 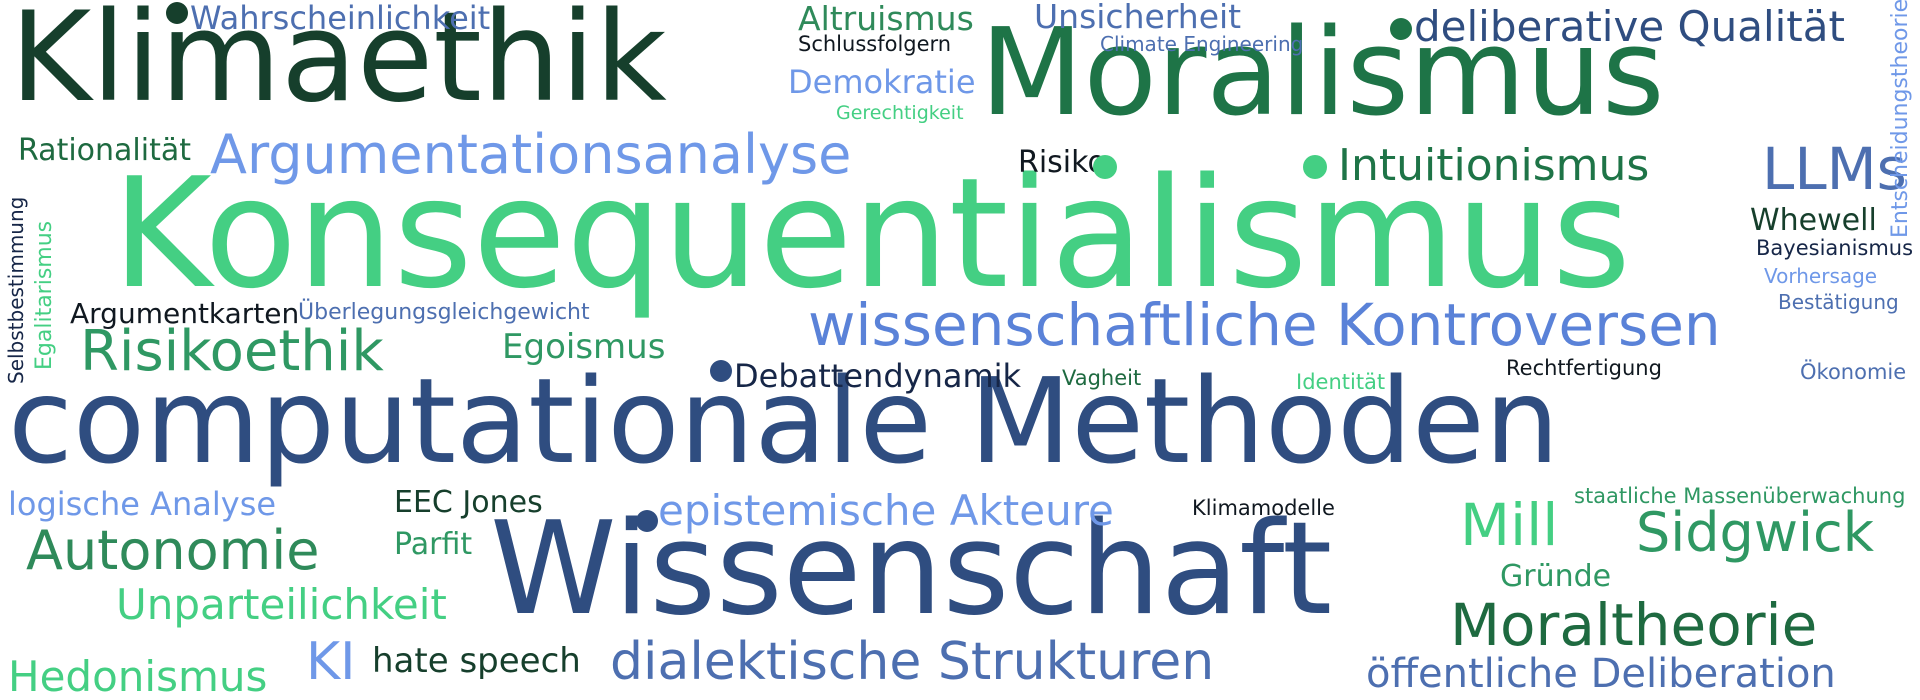 What do you see at coordinates (1634, 625) in the screenshot?
I see `word-moraltheorie: Moraltheorie` at bounding box center [1634, 625].